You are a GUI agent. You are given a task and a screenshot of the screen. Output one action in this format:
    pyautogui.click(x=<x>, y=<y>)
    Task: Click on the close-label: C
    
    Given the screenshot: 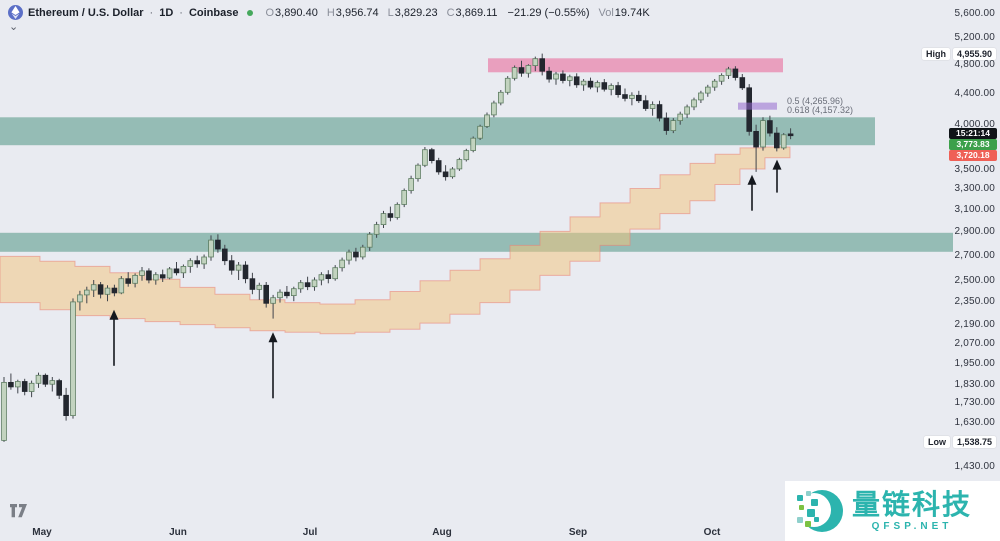 What is the action you would take?
    pyautogui.click(x=450, y=12)
    